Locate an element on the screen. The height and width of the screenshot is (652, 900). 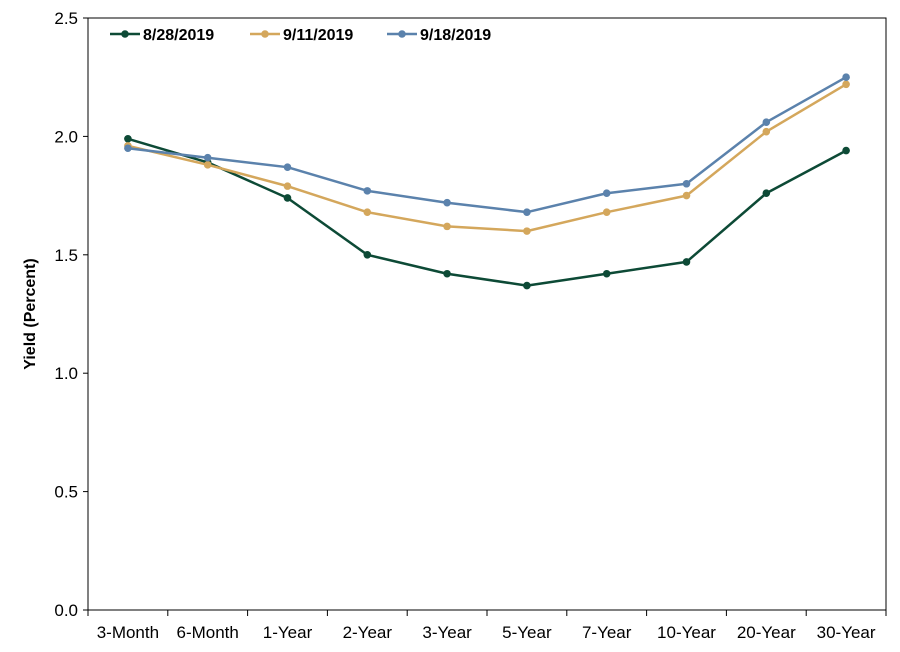
legend-item: 9/11/2019 is located at coordinates (301, 35).